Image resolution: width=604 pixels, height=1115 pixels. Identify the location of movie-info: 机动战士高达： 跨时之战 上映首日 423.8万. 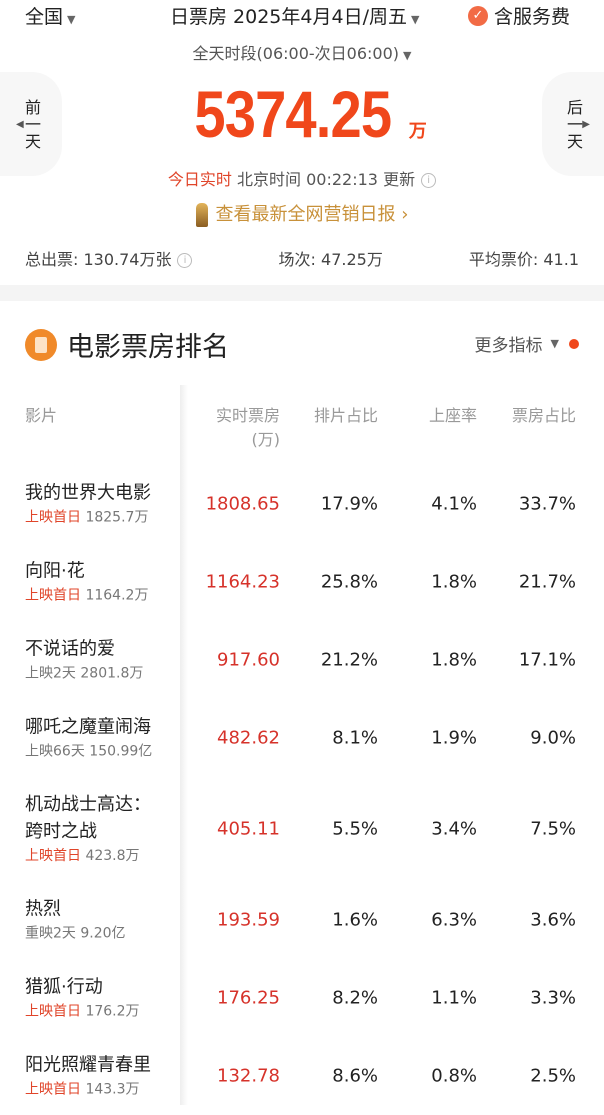
(88, 829).